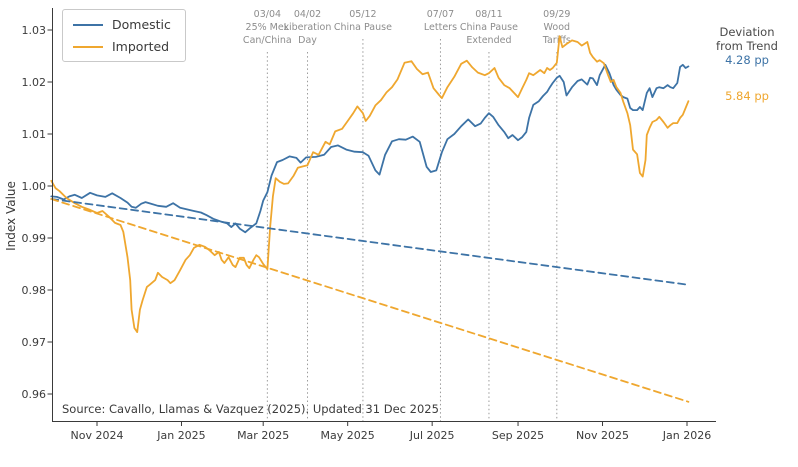  What do you see at coordinates (363, 21) in the screenshot?
I see `event-annotation-05-12: 05/12 China Pause` at bounding box center [363, 21].